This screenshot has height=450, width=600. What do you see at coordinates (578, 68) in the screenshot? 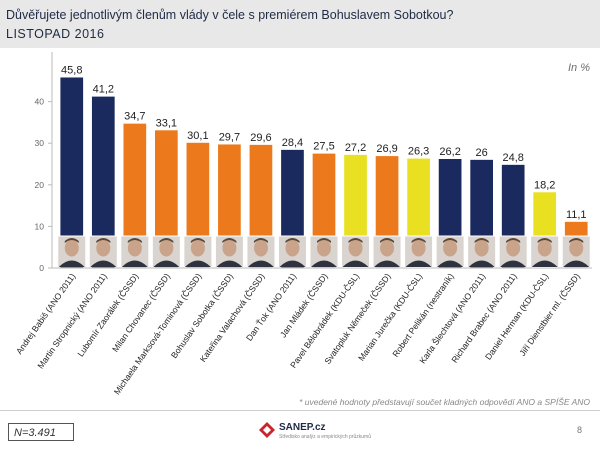
I see `unit-label: In %` at bounding box center [578, 68].